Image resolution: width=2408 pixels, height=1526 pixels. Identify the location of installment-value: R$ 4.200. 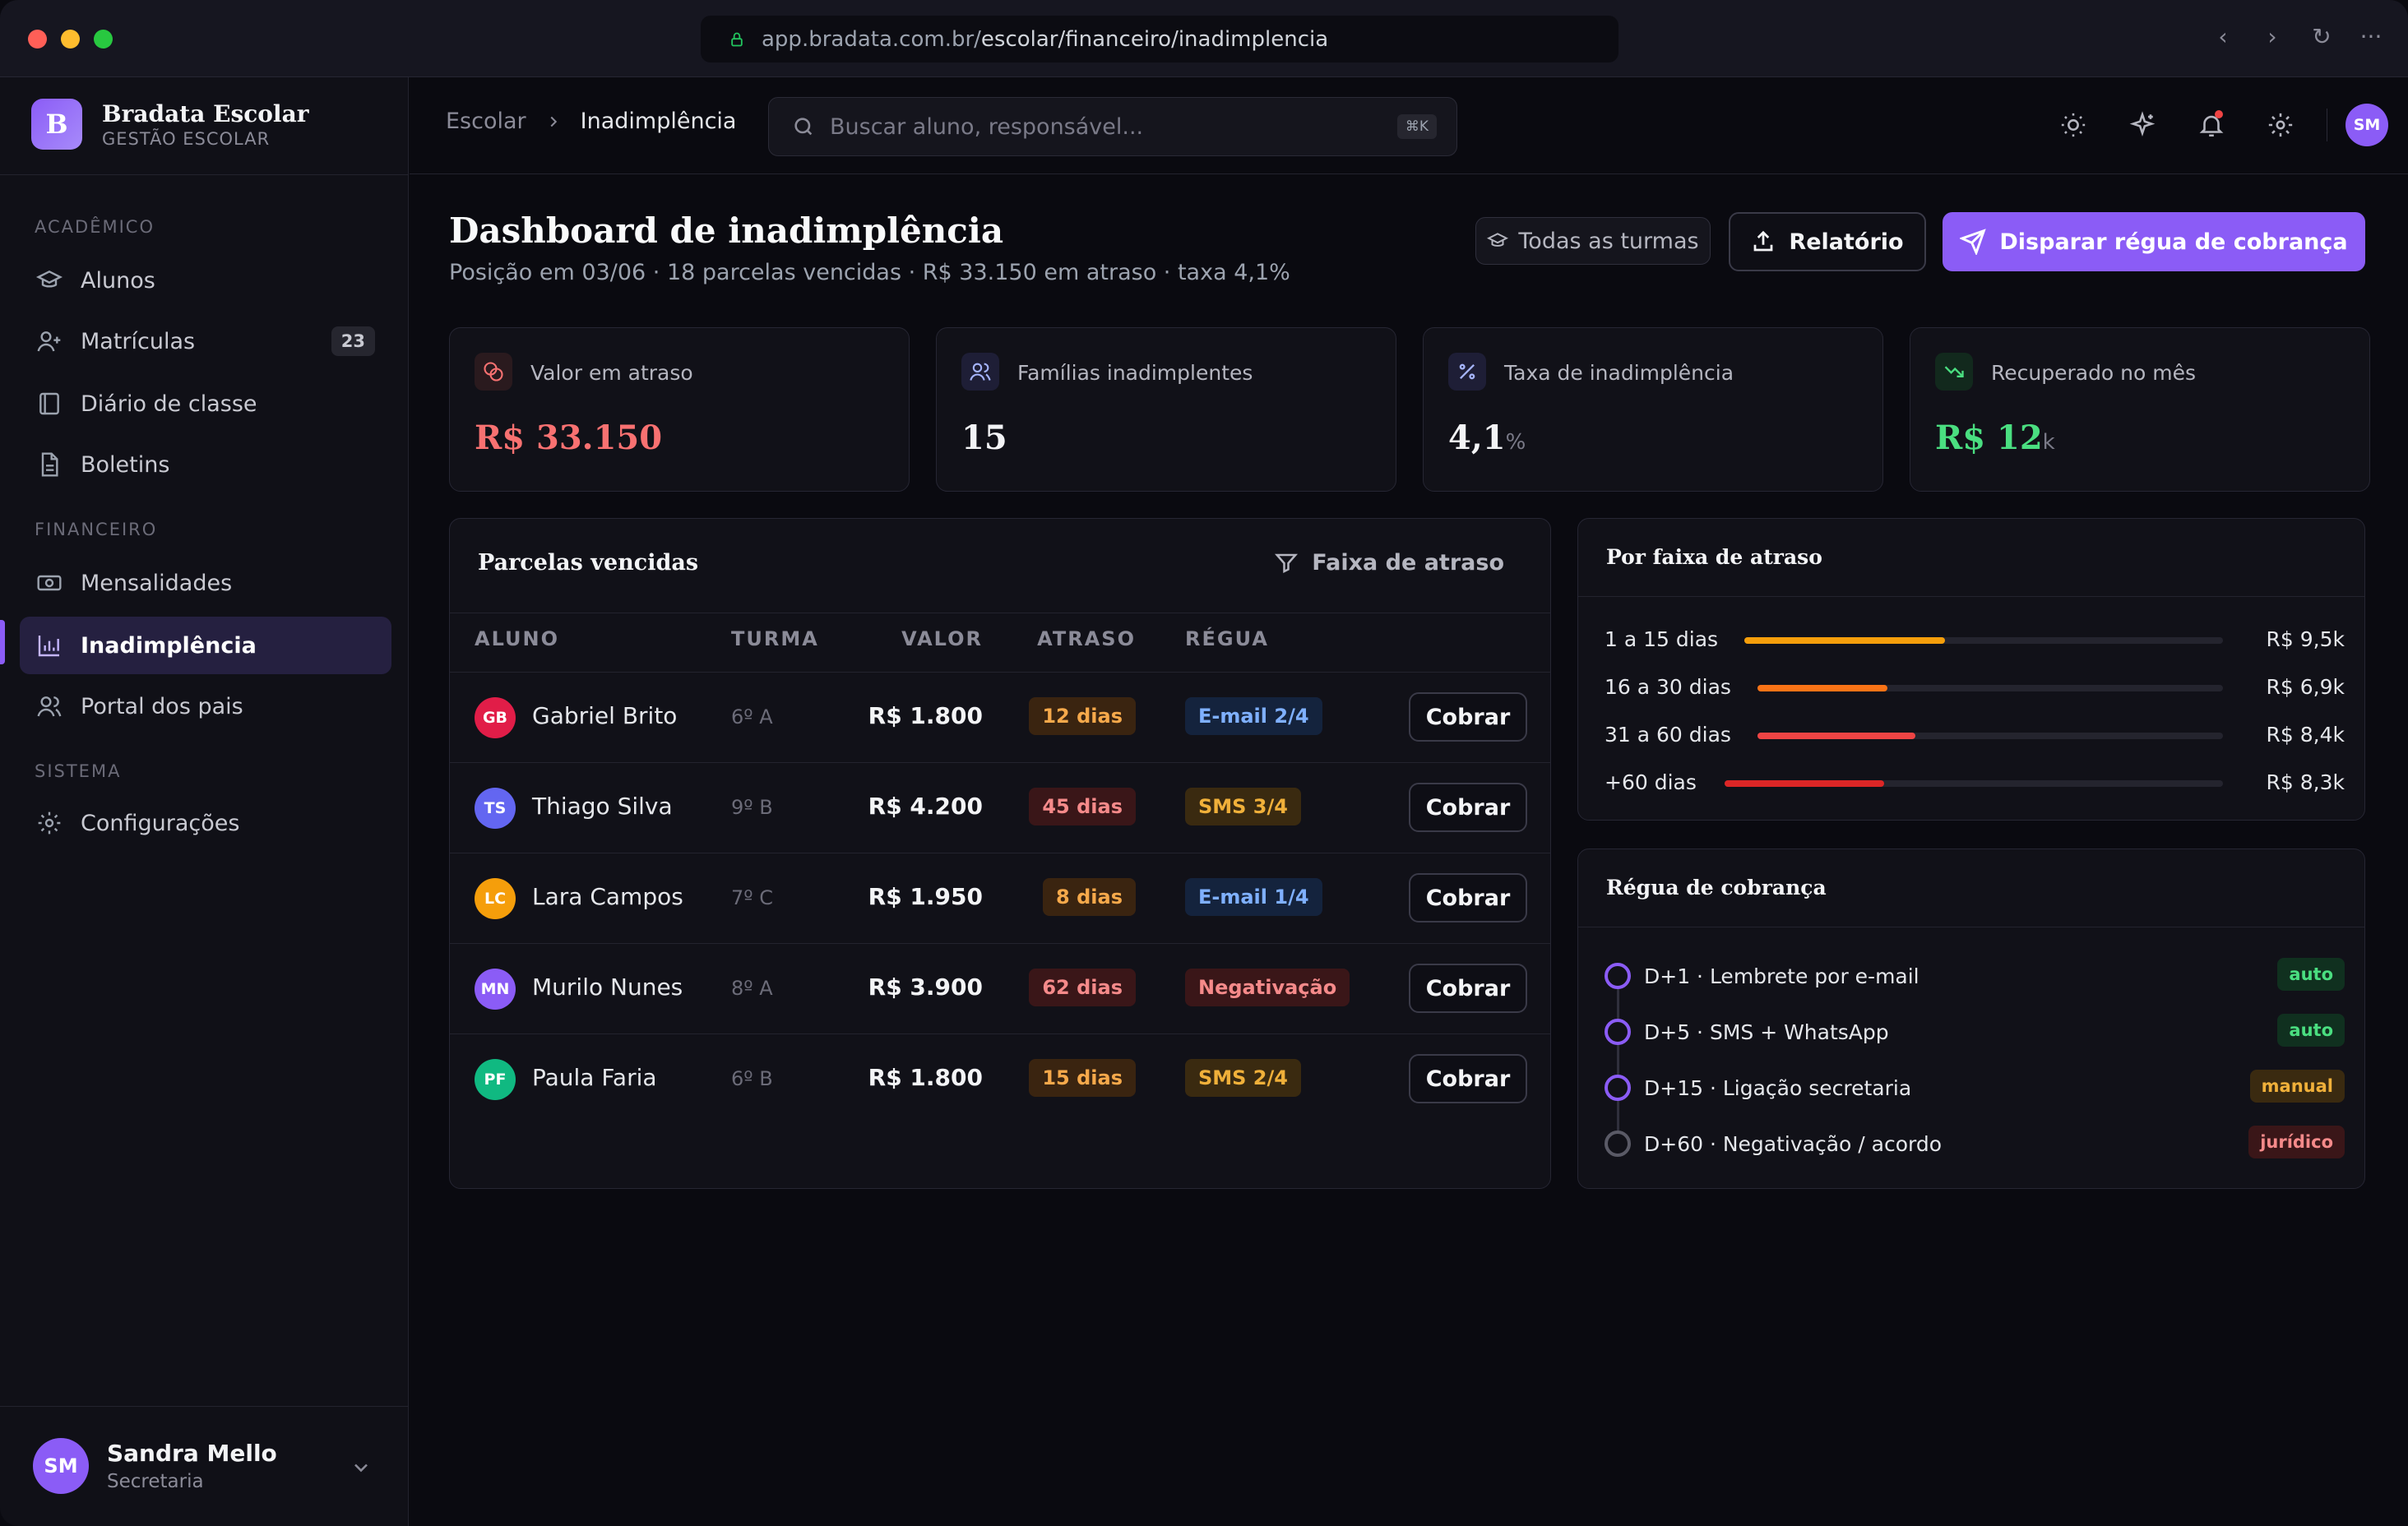
(925, 806).